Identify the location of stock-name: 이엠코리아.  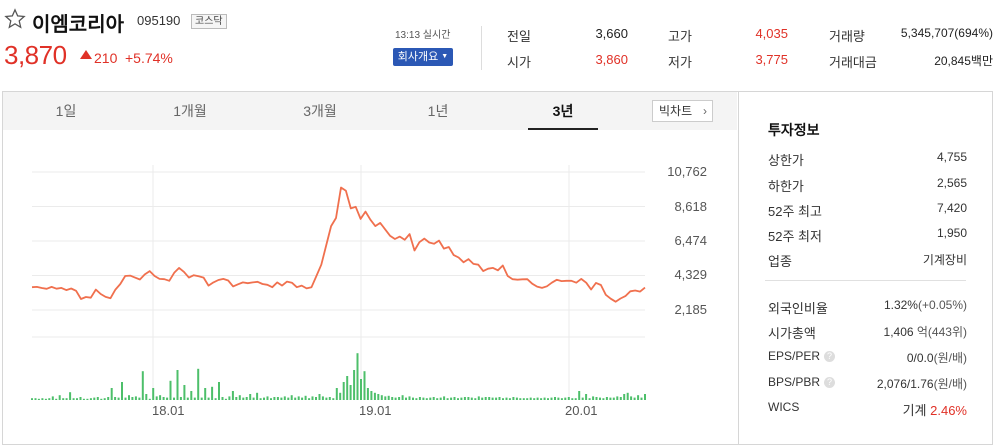
(78, 25).